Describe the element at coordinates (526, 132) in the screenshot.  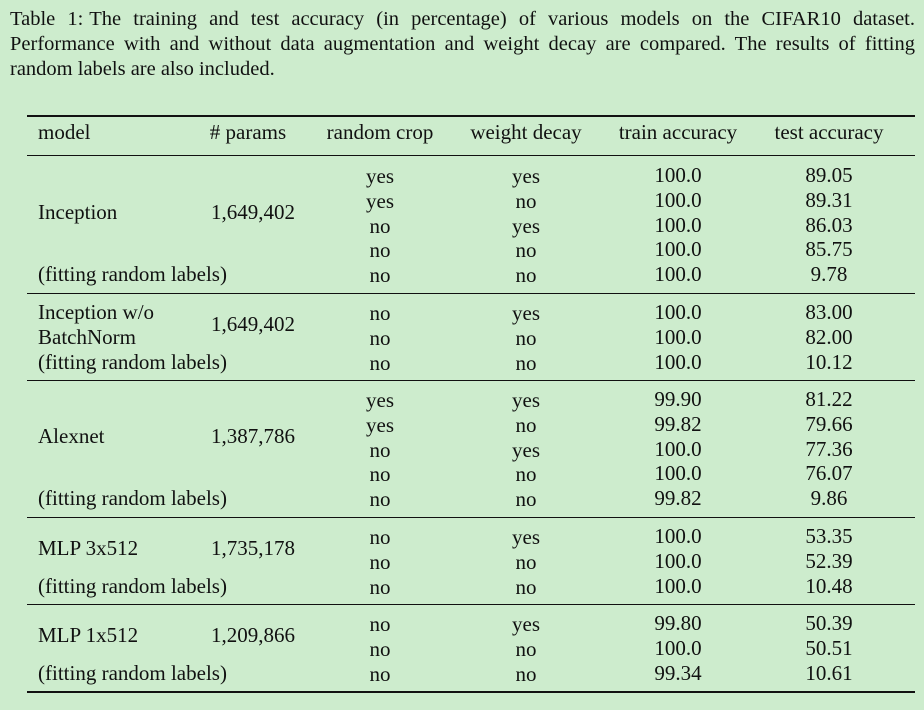
I see `header-weight-decay: weight decay` at that location.